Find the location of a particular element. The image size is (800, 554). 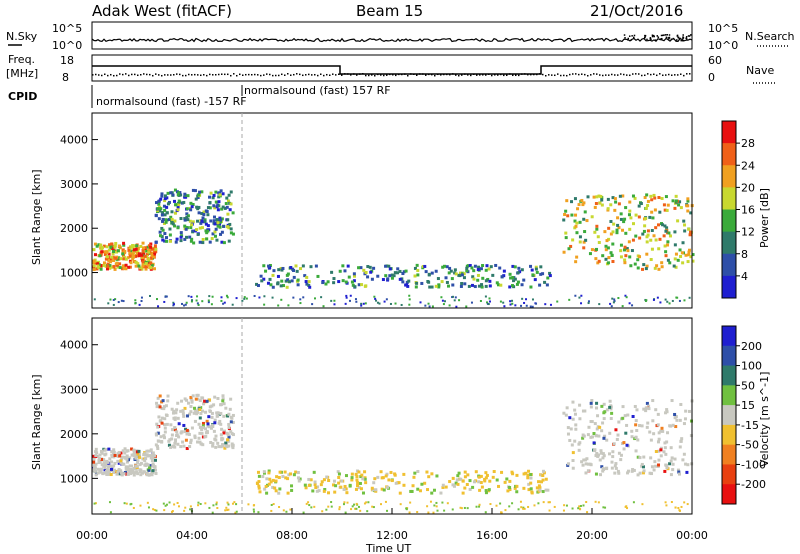

noise-search-dot is located at coordinates (682, 40).